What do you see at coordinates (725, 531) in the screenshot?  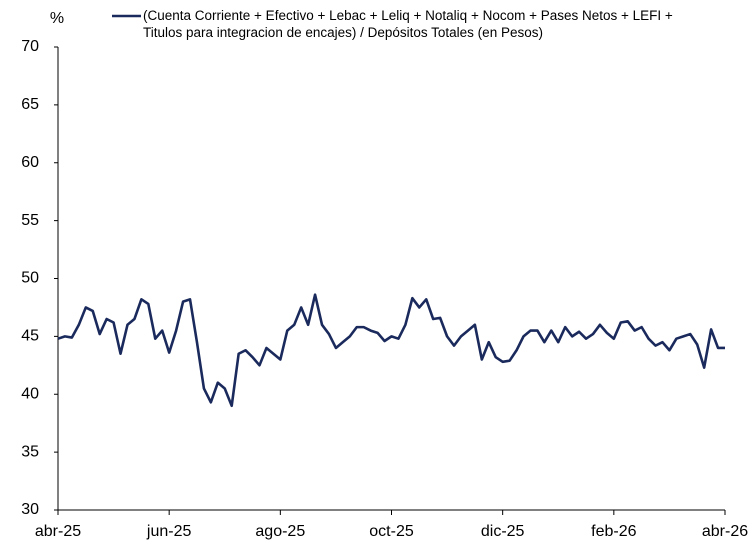 I see `x-tick-label: abr-26` at bounding box center [725, 531].